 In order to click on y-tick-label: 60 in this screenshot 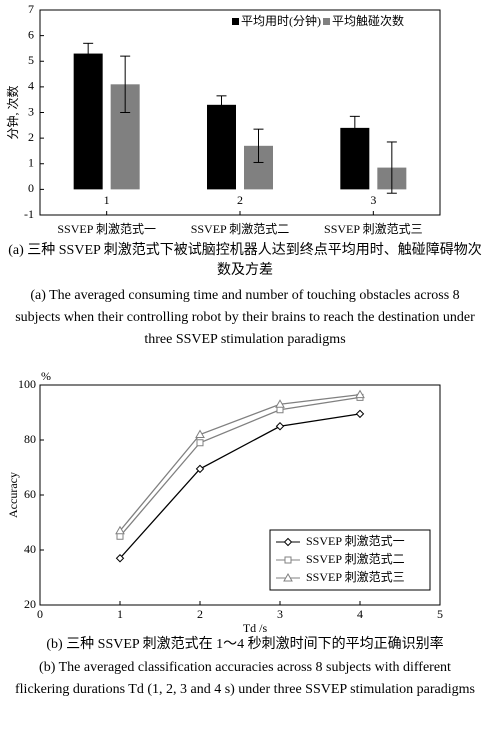, I will do `click(30, 494)`.